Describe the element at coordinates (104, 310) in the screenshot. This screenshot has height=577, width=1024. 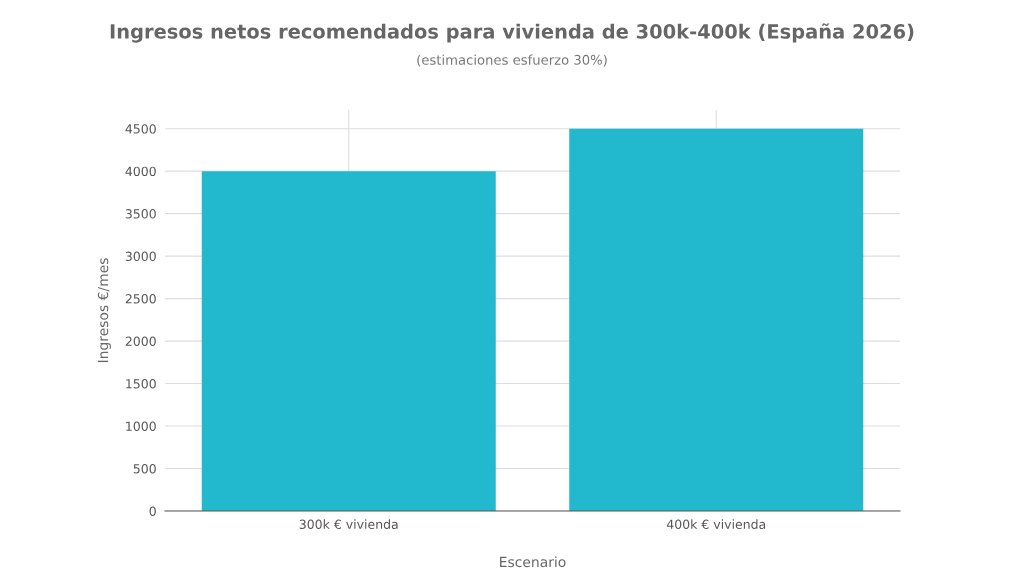
I see `y-axis-title: Ingresos €/mes` at that location.